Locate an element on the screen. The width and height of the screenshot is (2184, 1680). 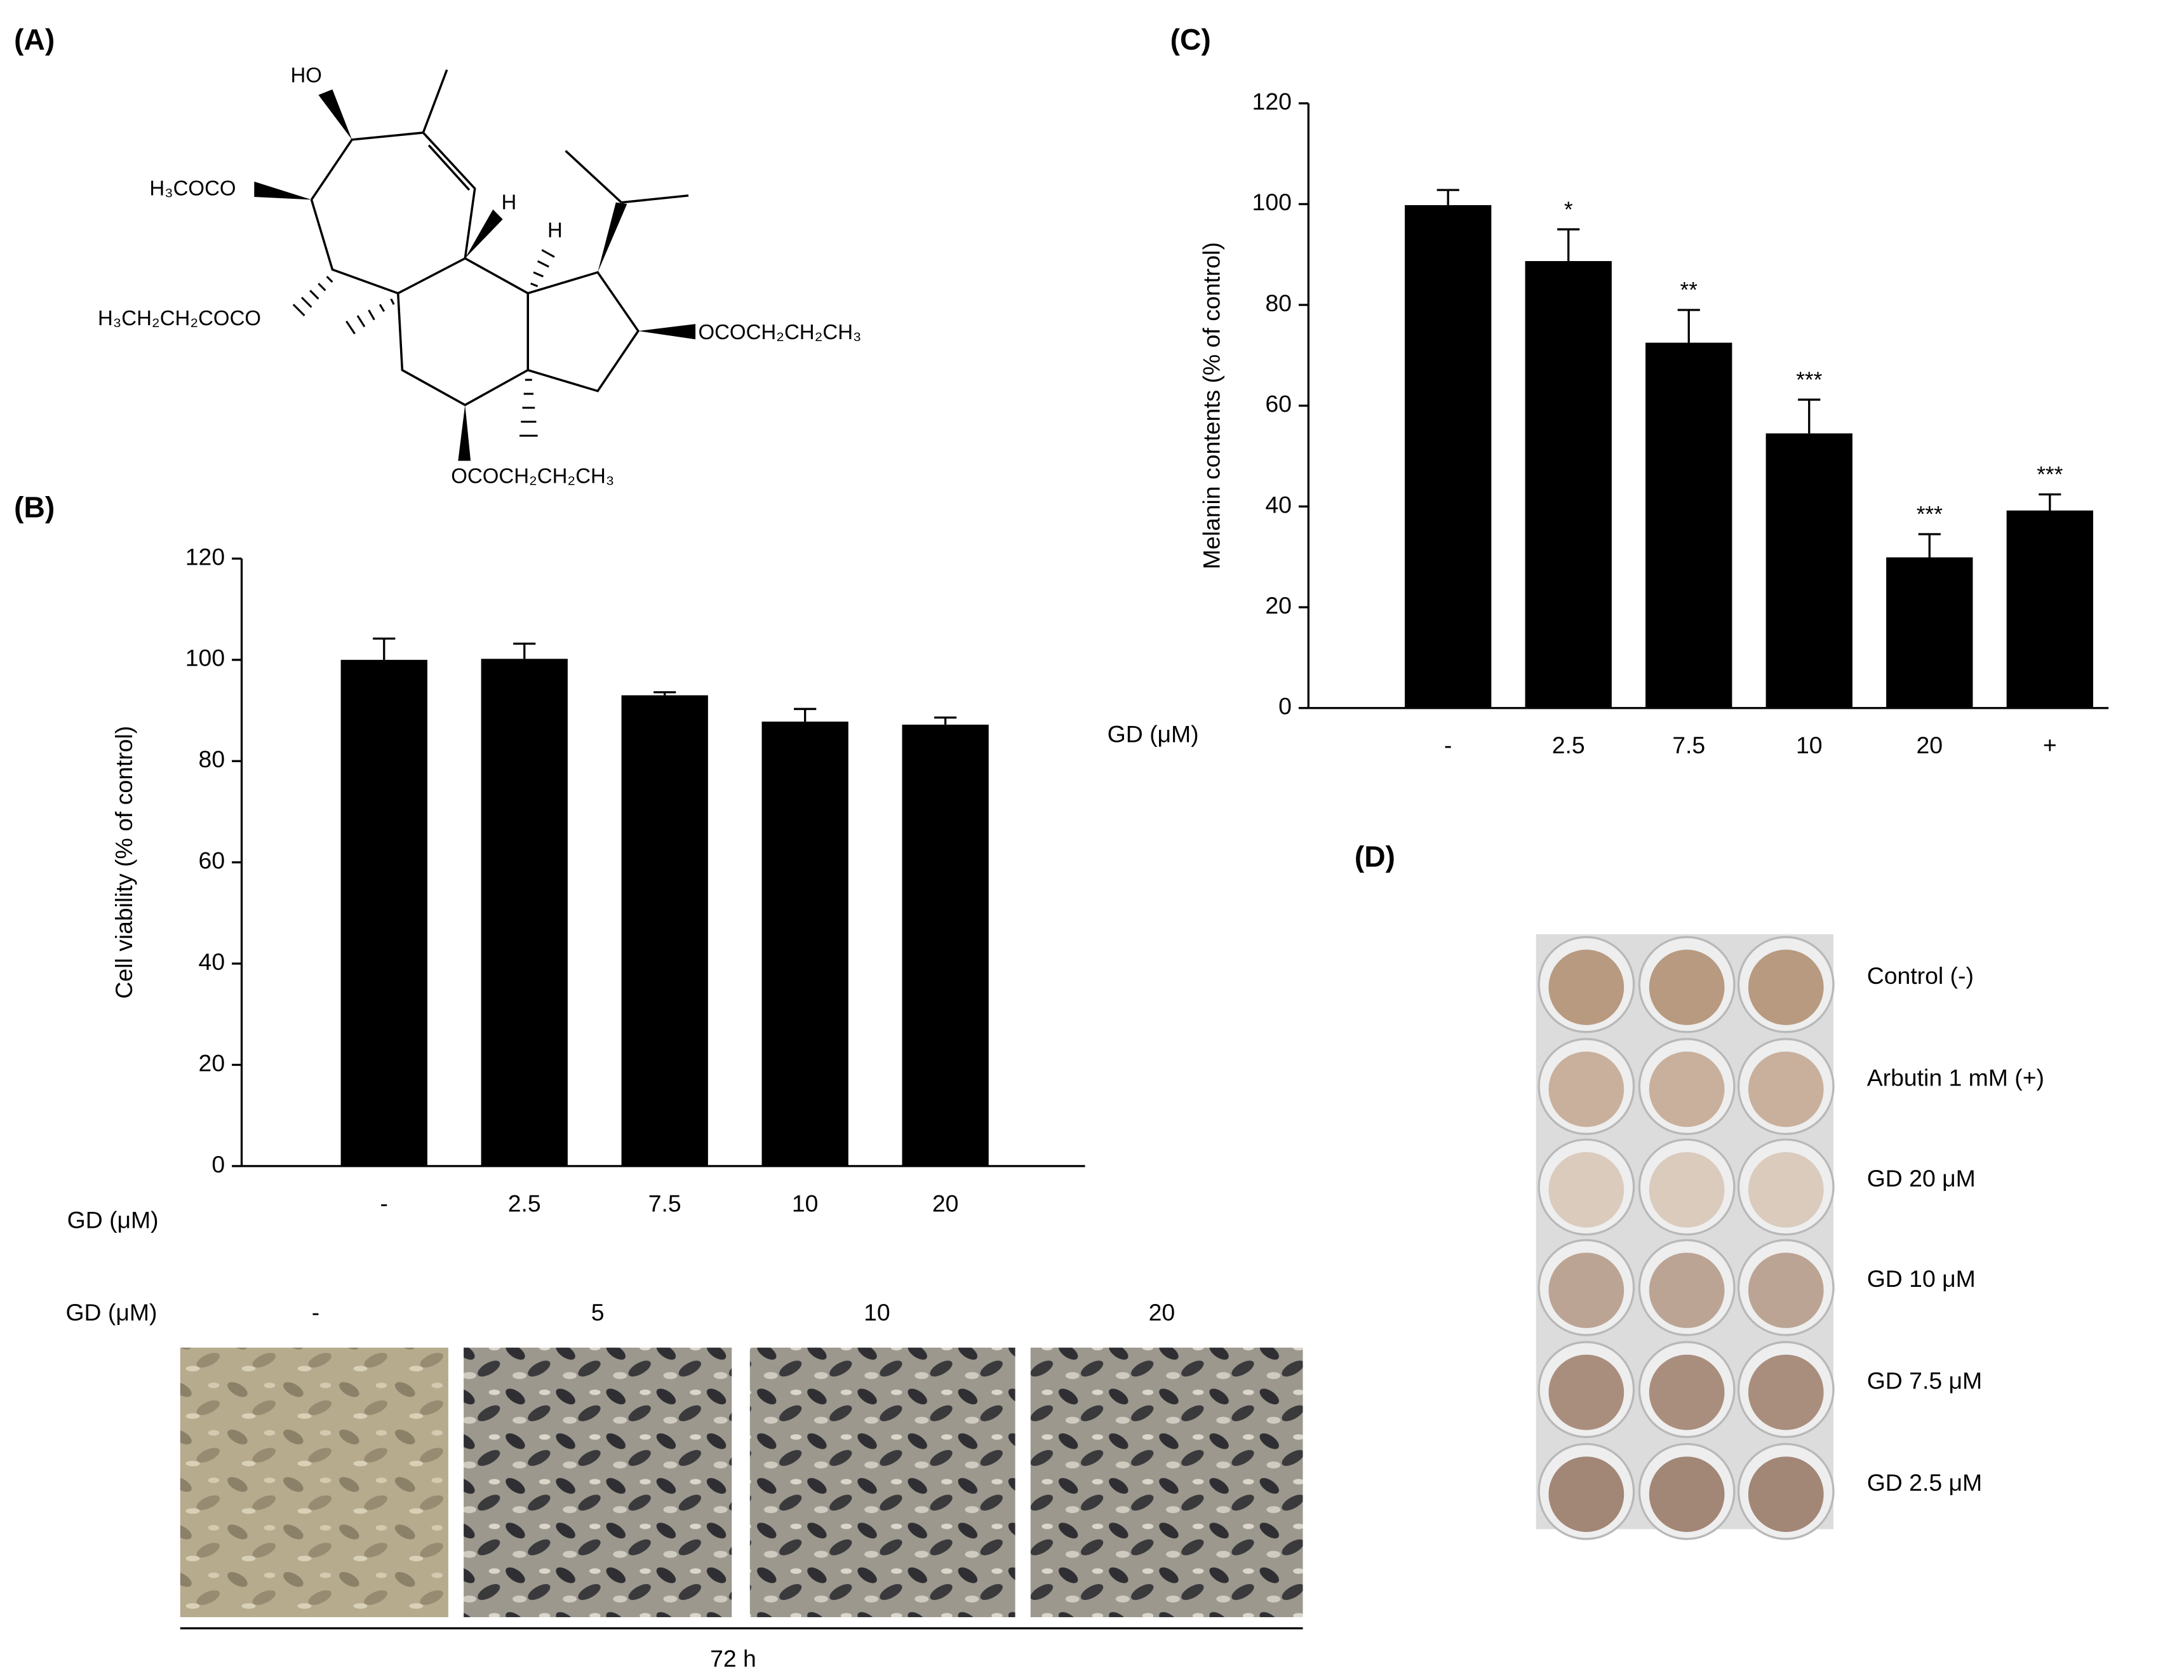
y-tick-label: 80 is located at coordinates (1278, 303).